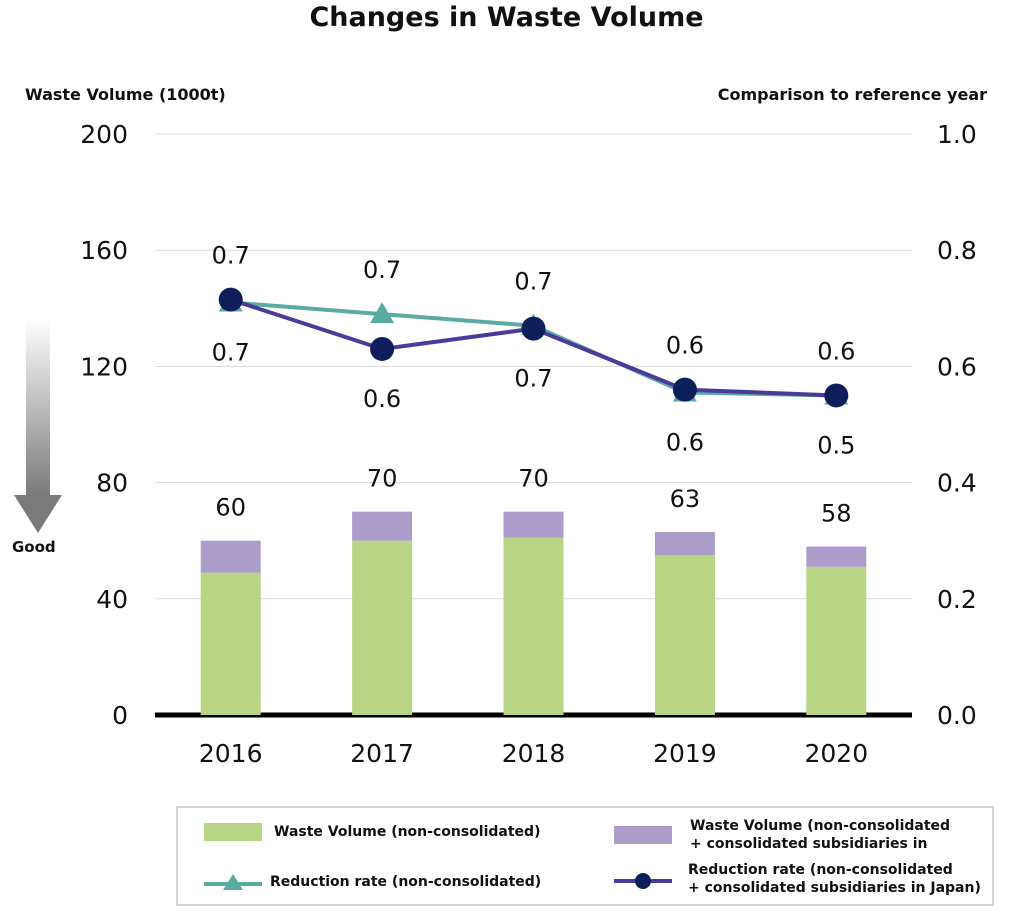 This screenshot has height=921, width=1013. Describe the element at coordinates (38, 425) in the screenshot. I see `good-direction-arrow-icon` at that location.